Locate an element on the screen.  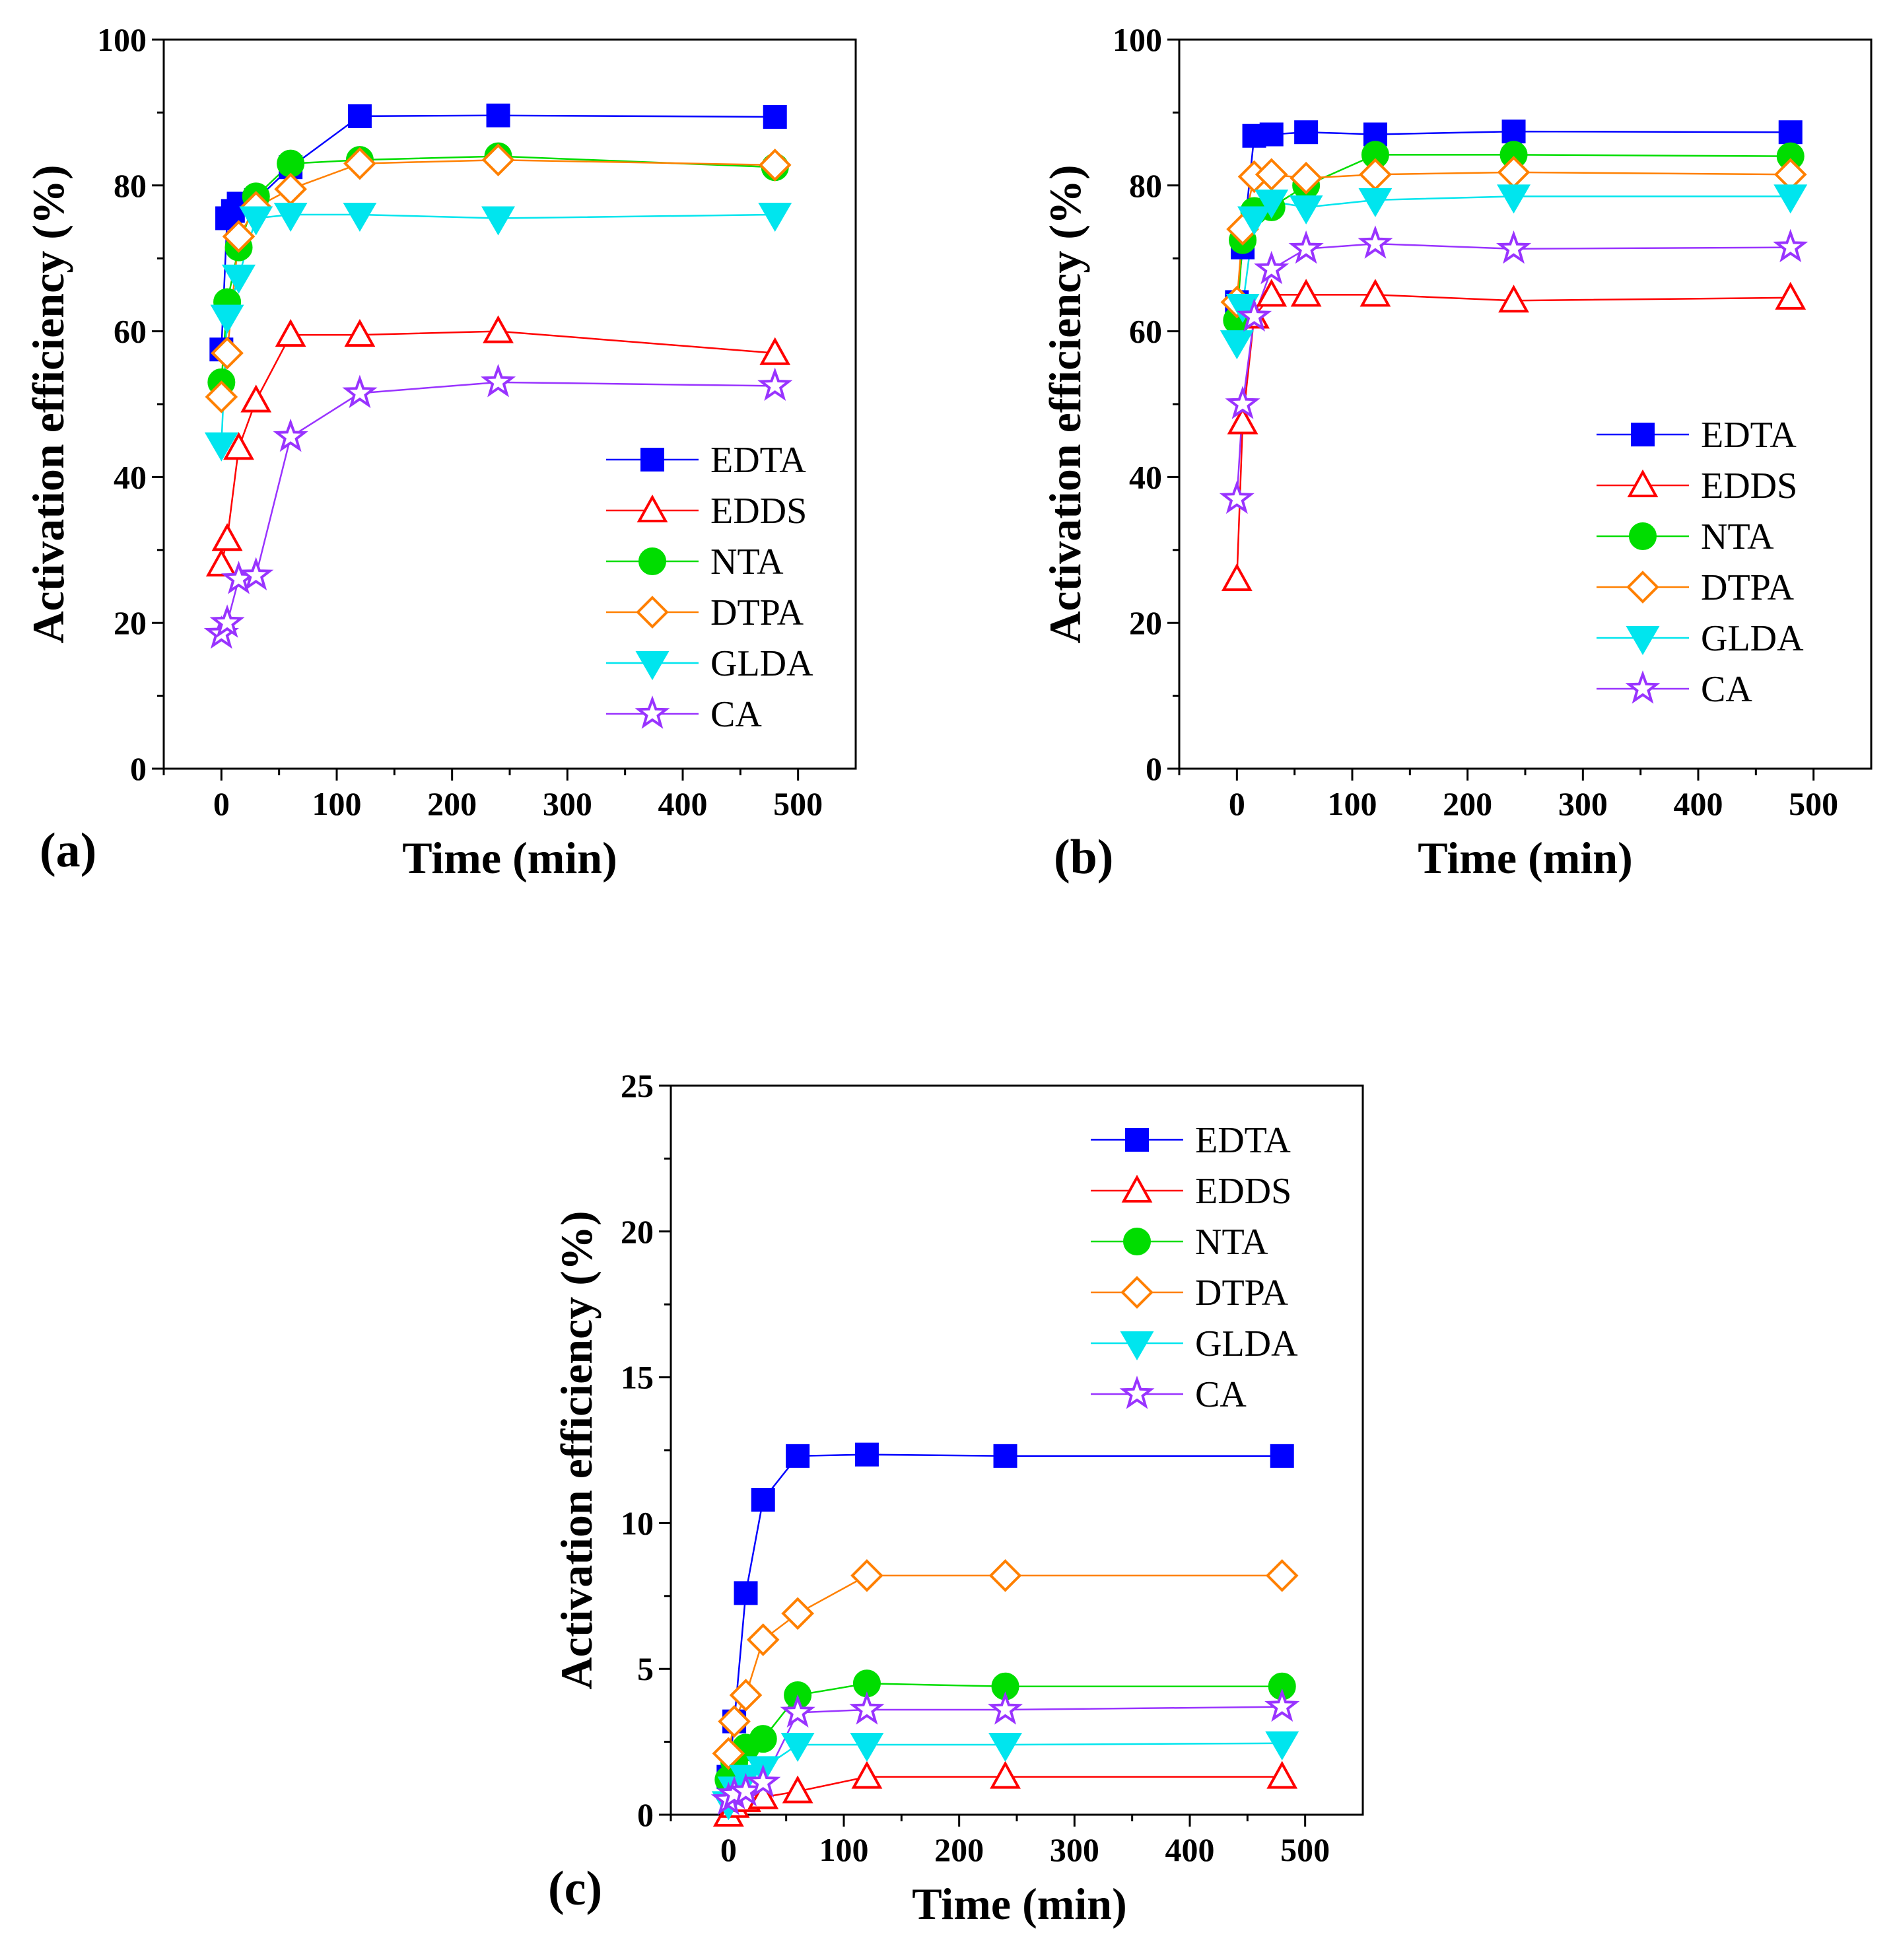
series-markers-edds is located at coordinates (498, 446).